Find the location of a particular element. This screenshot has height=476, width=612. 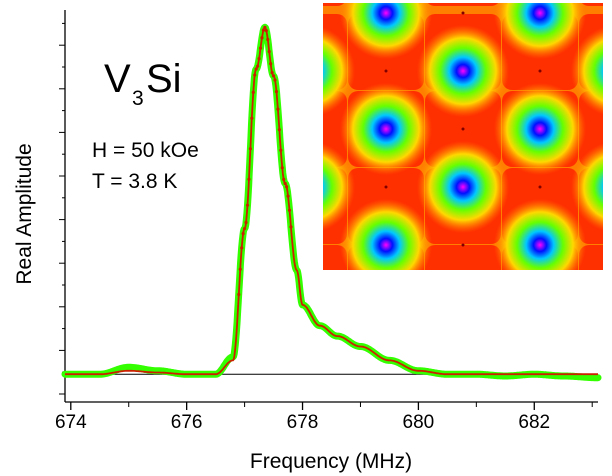

x-tick-label: 682 is located at coordinates (534, 422).